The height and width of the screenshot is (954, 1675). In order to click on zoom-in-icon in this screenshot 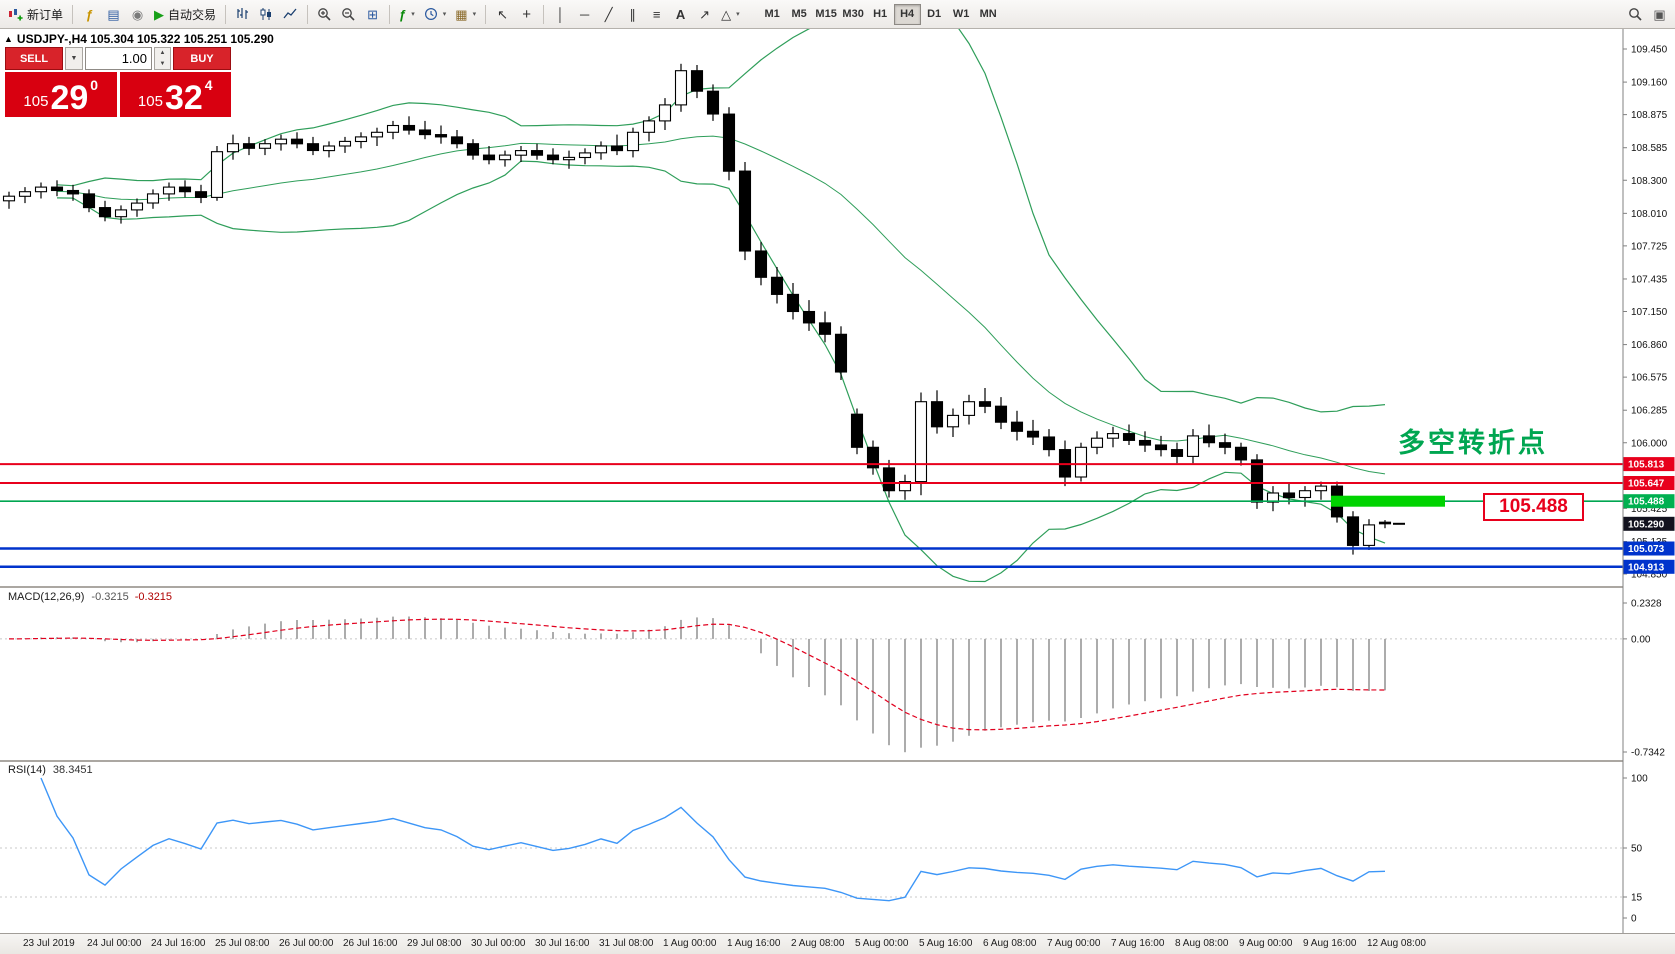, I will do `click(324, 14)`.